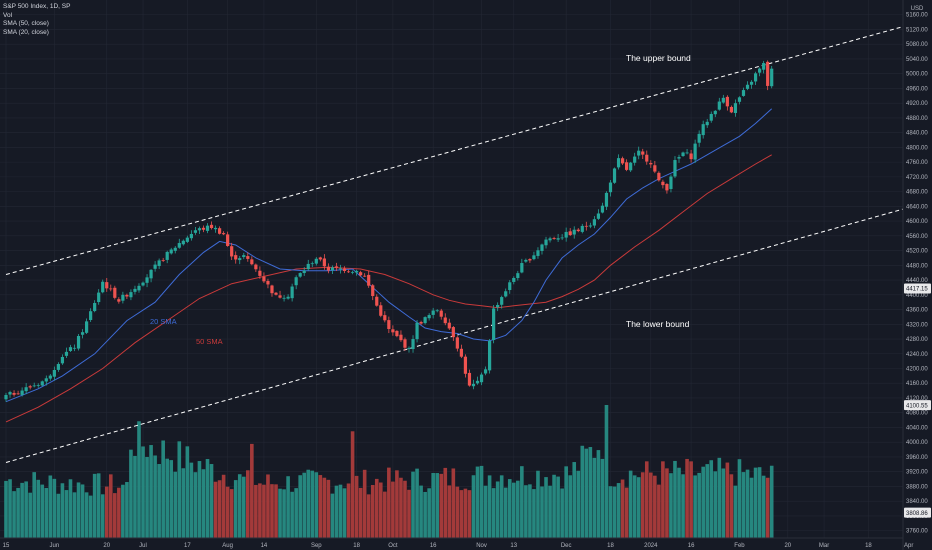  I want to click on symbol-title: S&P 500 Index, 1D, SP, so click(37, 6).